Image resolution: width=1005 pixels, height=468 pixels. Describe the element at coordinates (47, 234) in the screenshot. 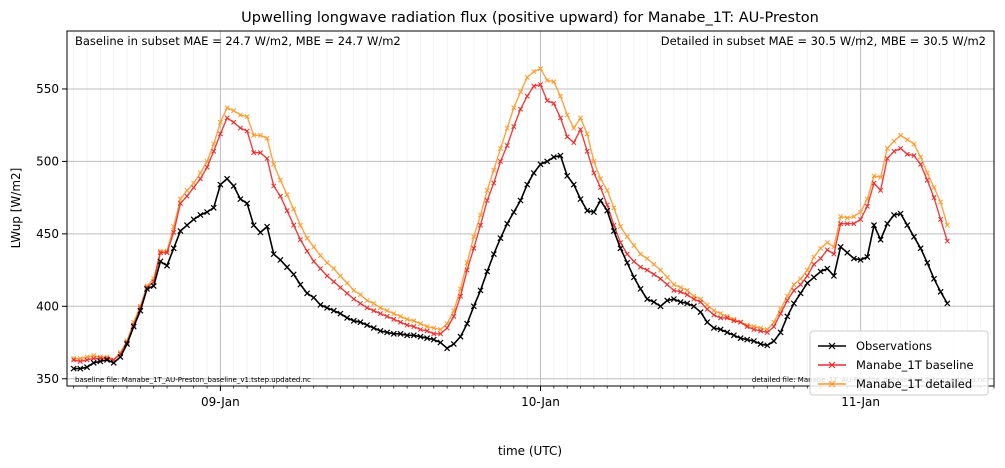

I see `y-tick-label: 450` at that location.